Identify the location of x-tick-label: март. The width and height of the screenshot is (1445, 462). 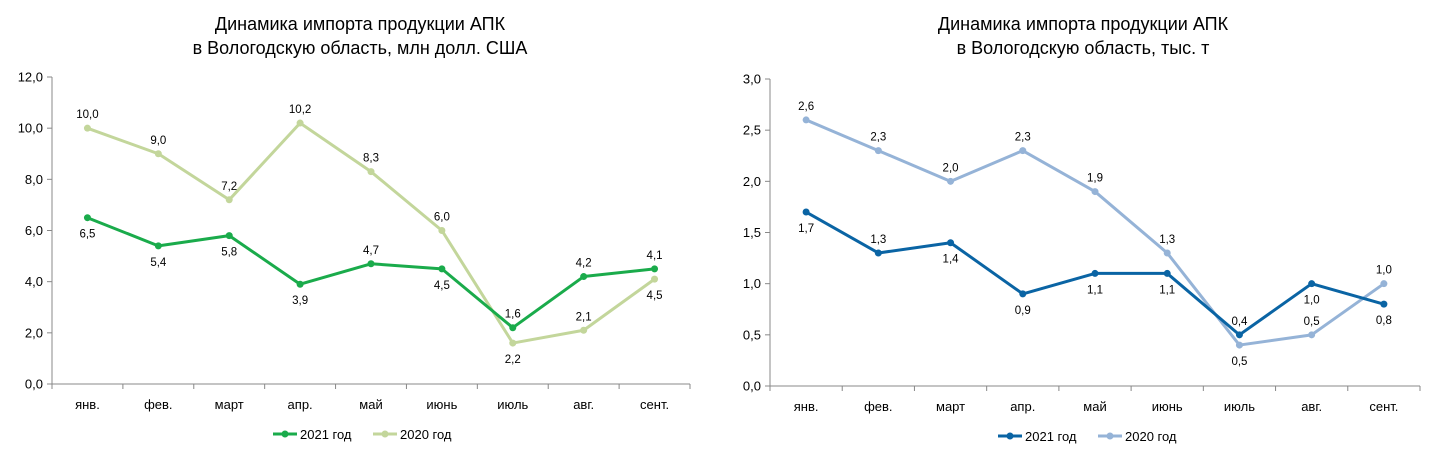
(229, 404).